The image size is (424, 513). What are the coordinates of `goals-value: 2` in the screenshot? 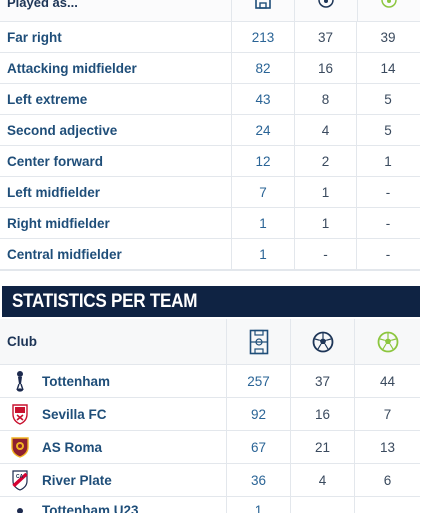 It's located at (325, 161).